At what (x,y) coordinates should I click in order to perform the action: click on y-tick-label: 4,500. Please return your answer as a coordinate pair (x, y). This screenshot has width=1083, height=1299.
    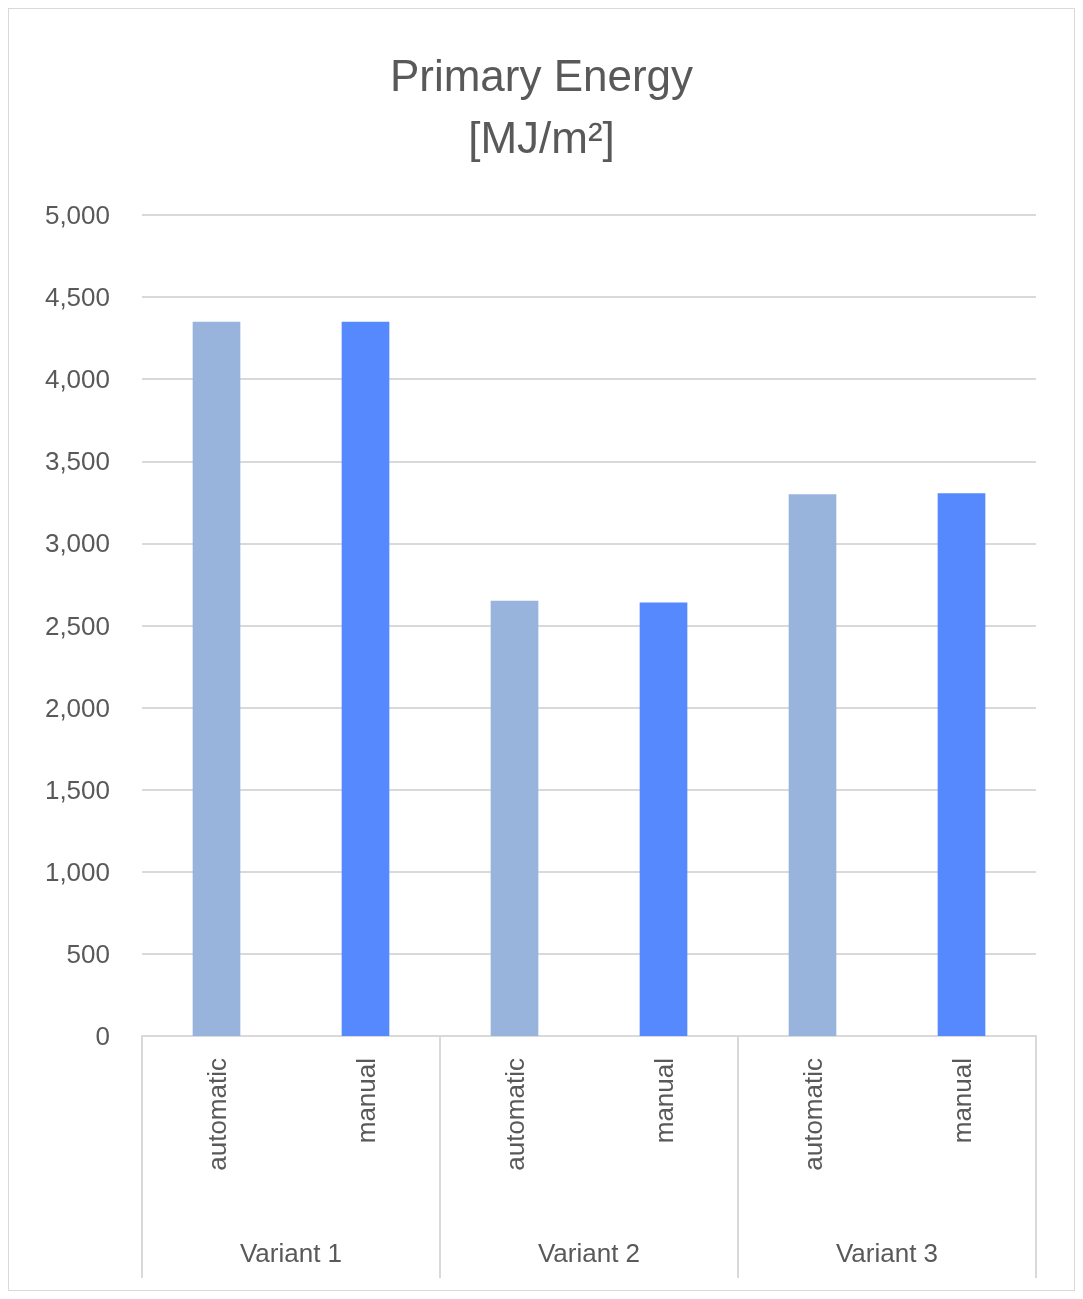
    Looking at the image, I should click on (77, 297).